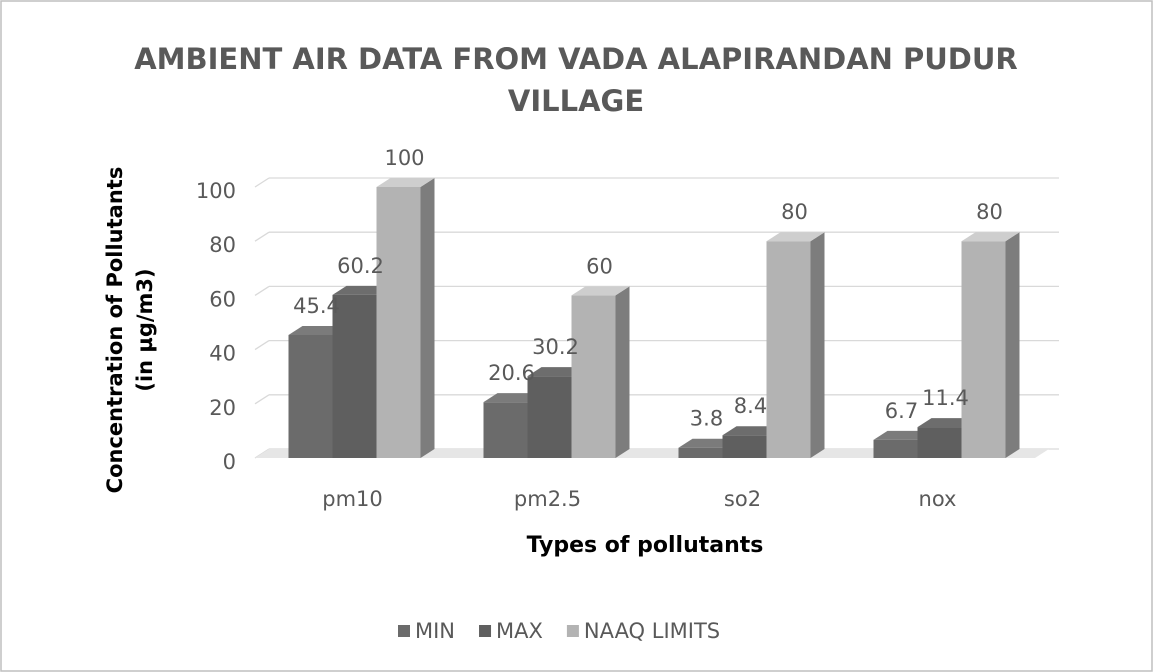 The height and width of the screenshot is (672, 1153). Describe the element at coordinates (222, 299) in the screenshot. I see `y-tick-label: 60` at that location.